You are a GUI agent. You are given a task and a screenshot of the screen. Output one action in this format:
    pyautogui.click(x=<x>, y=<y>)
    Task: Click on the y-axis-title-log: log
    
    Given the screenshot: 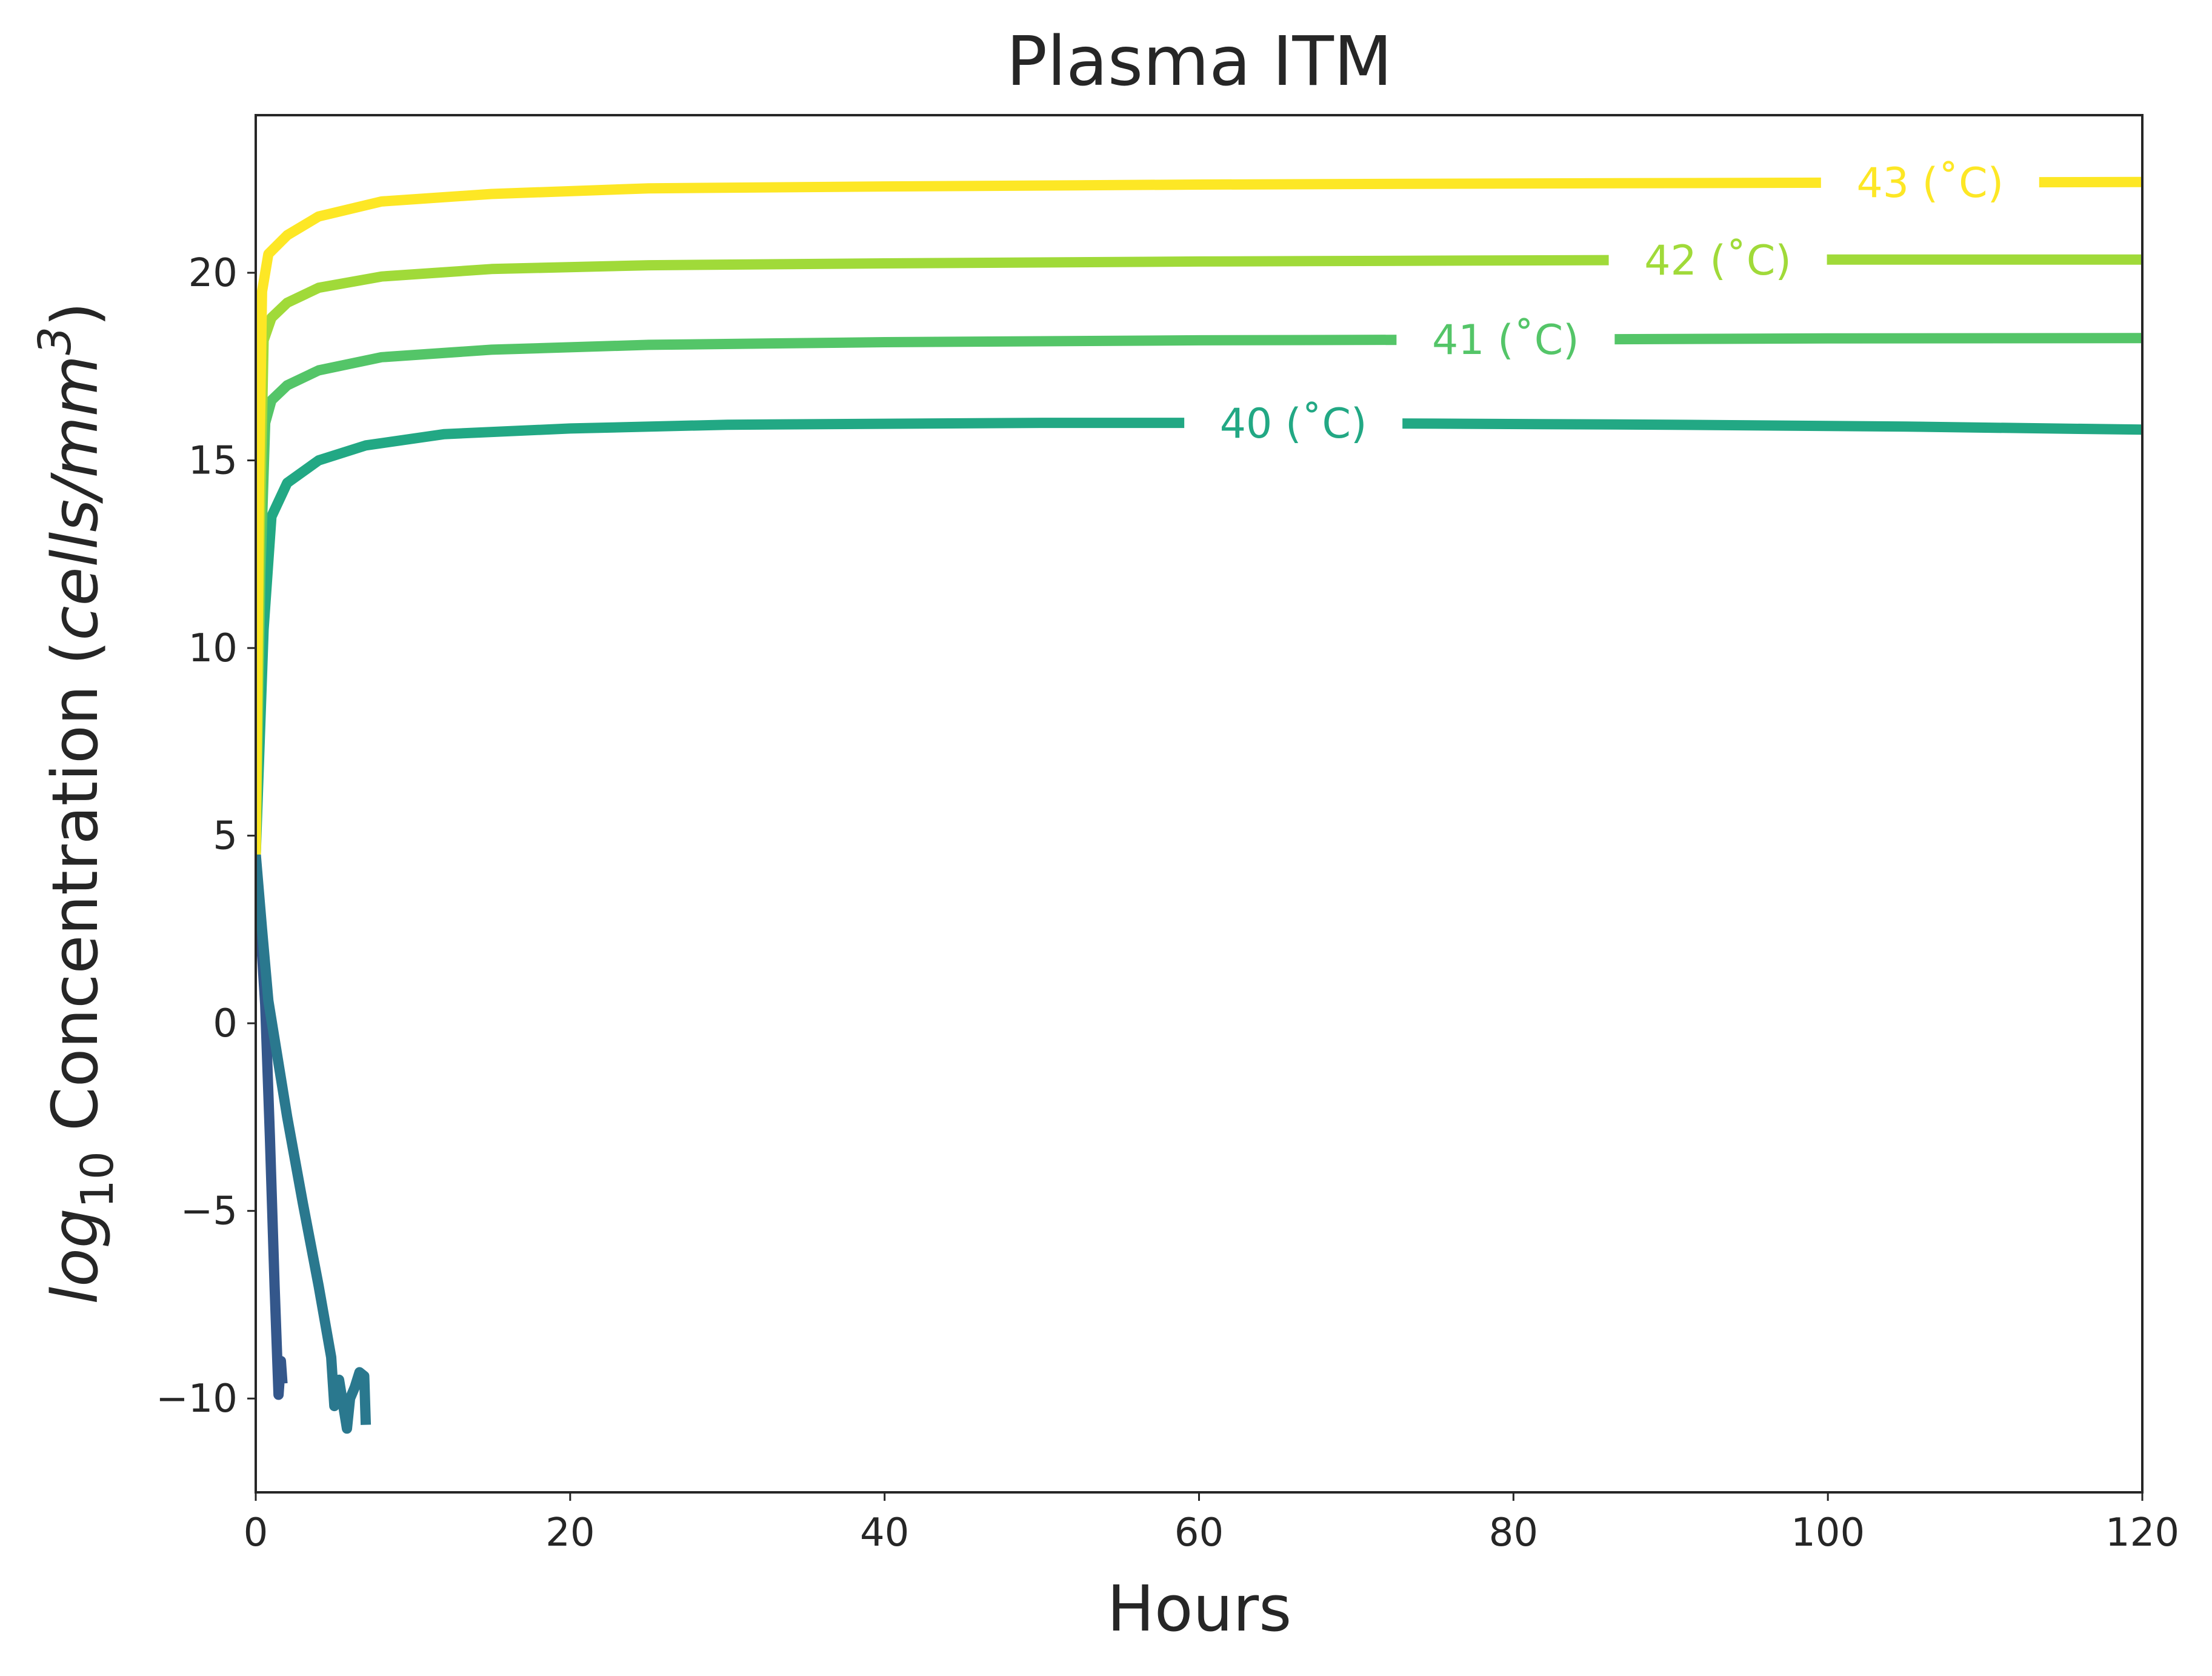 What is the action you would take?
    pyautogui.click(x=75, y=1256)
    